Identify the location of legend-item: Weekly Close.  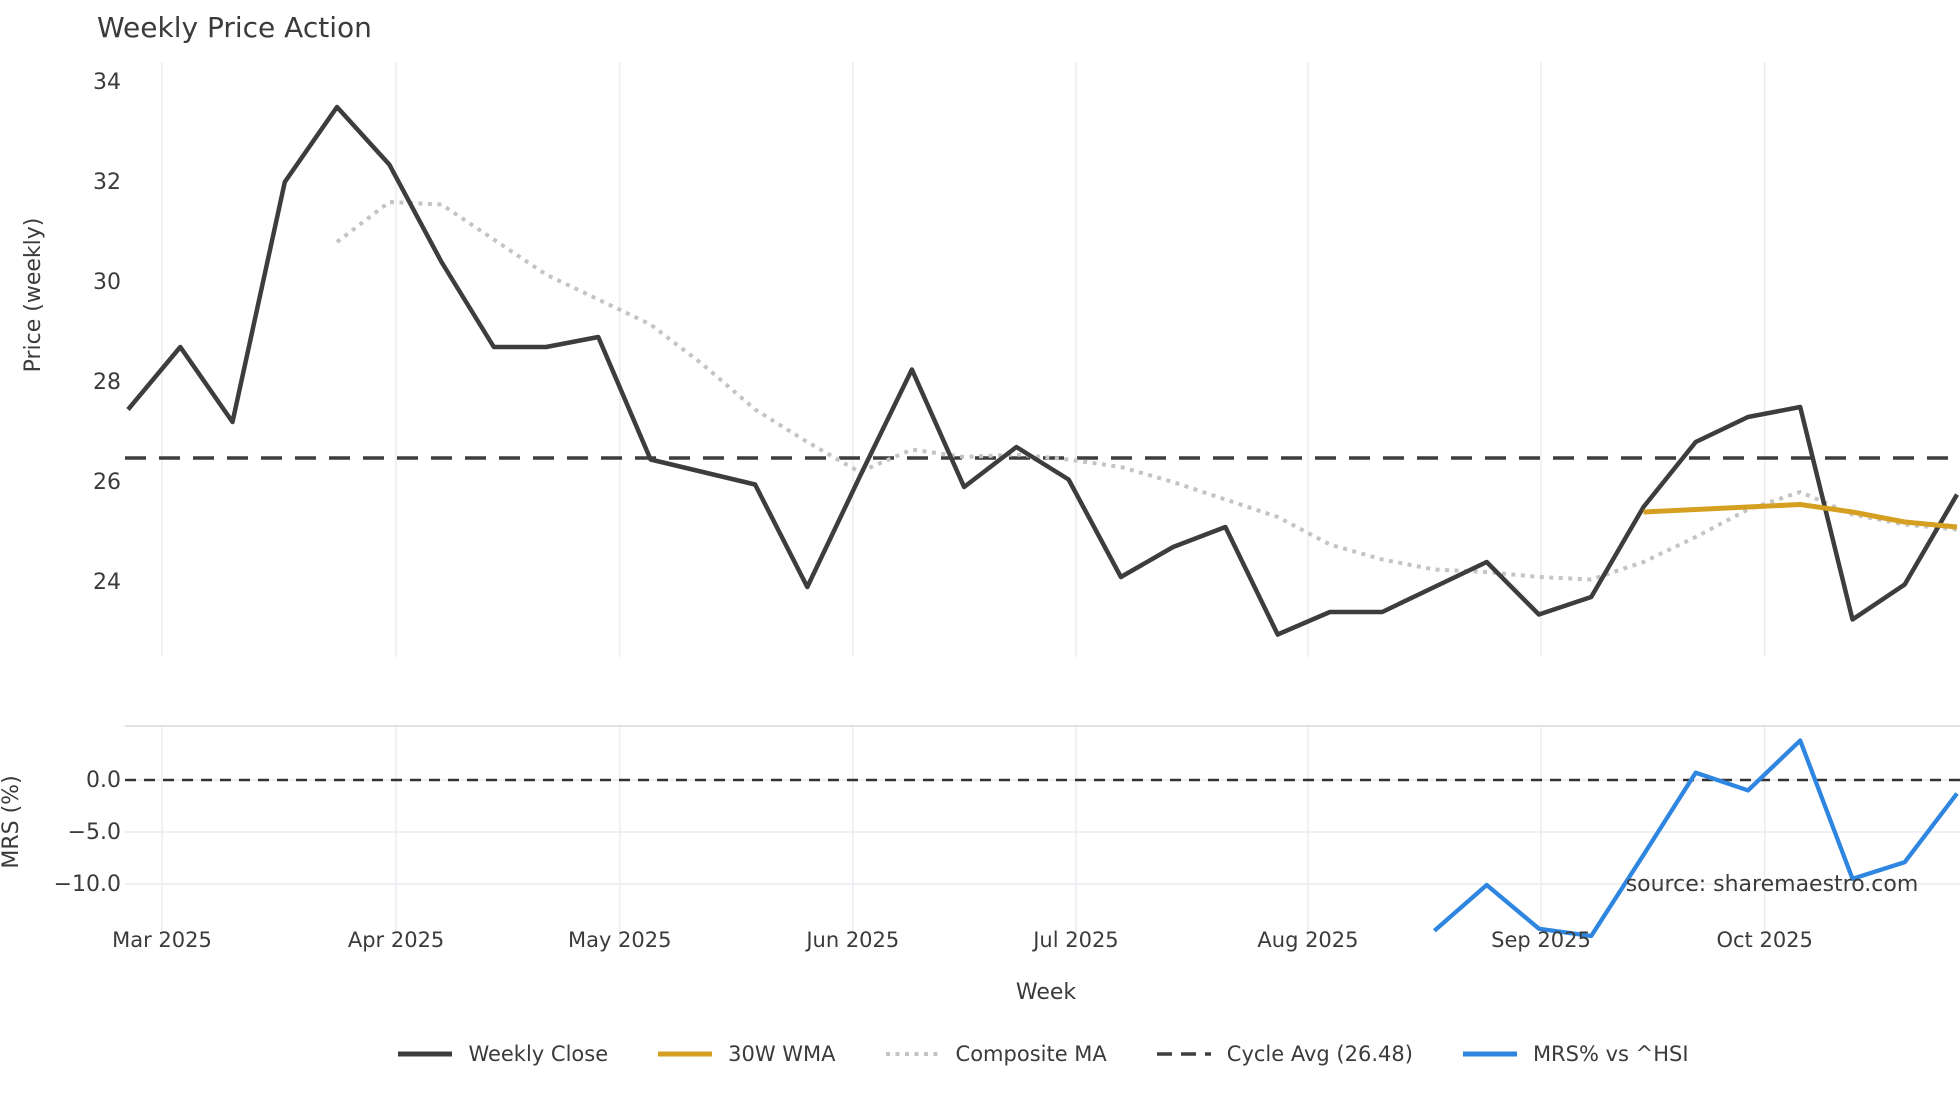
(502, 1054).